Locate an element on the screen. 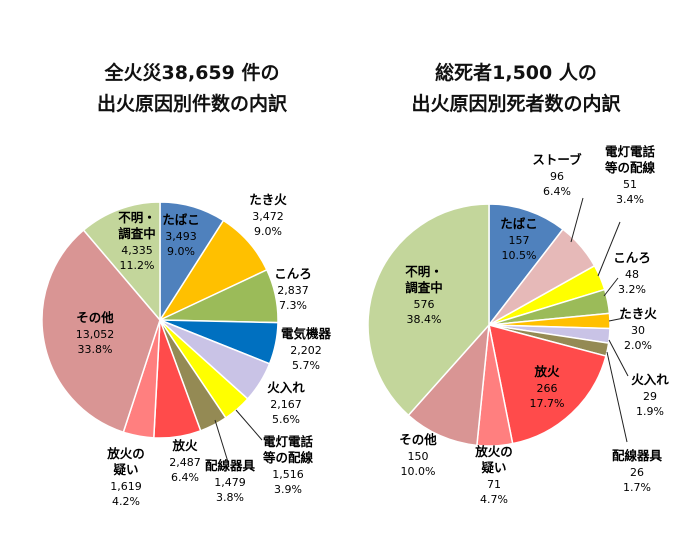 This screenshot has width=687, height=560. slice-value: 29 is located at coordinates (650, 396).